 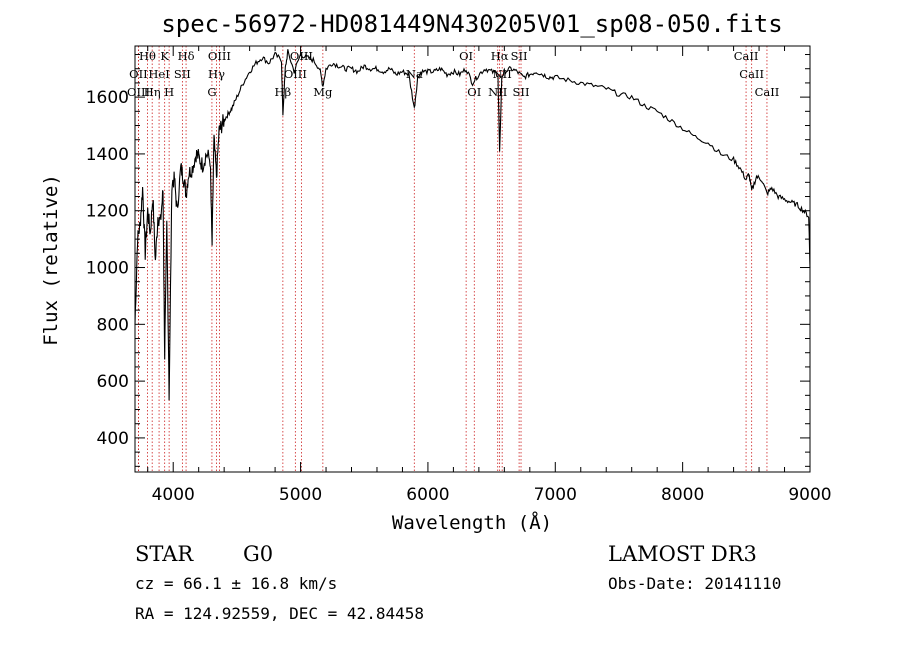 What do you see at coordinates (555, 495) in the screenshot?
I see `x-tick-label: 7000` at bounding box center [555, 495].